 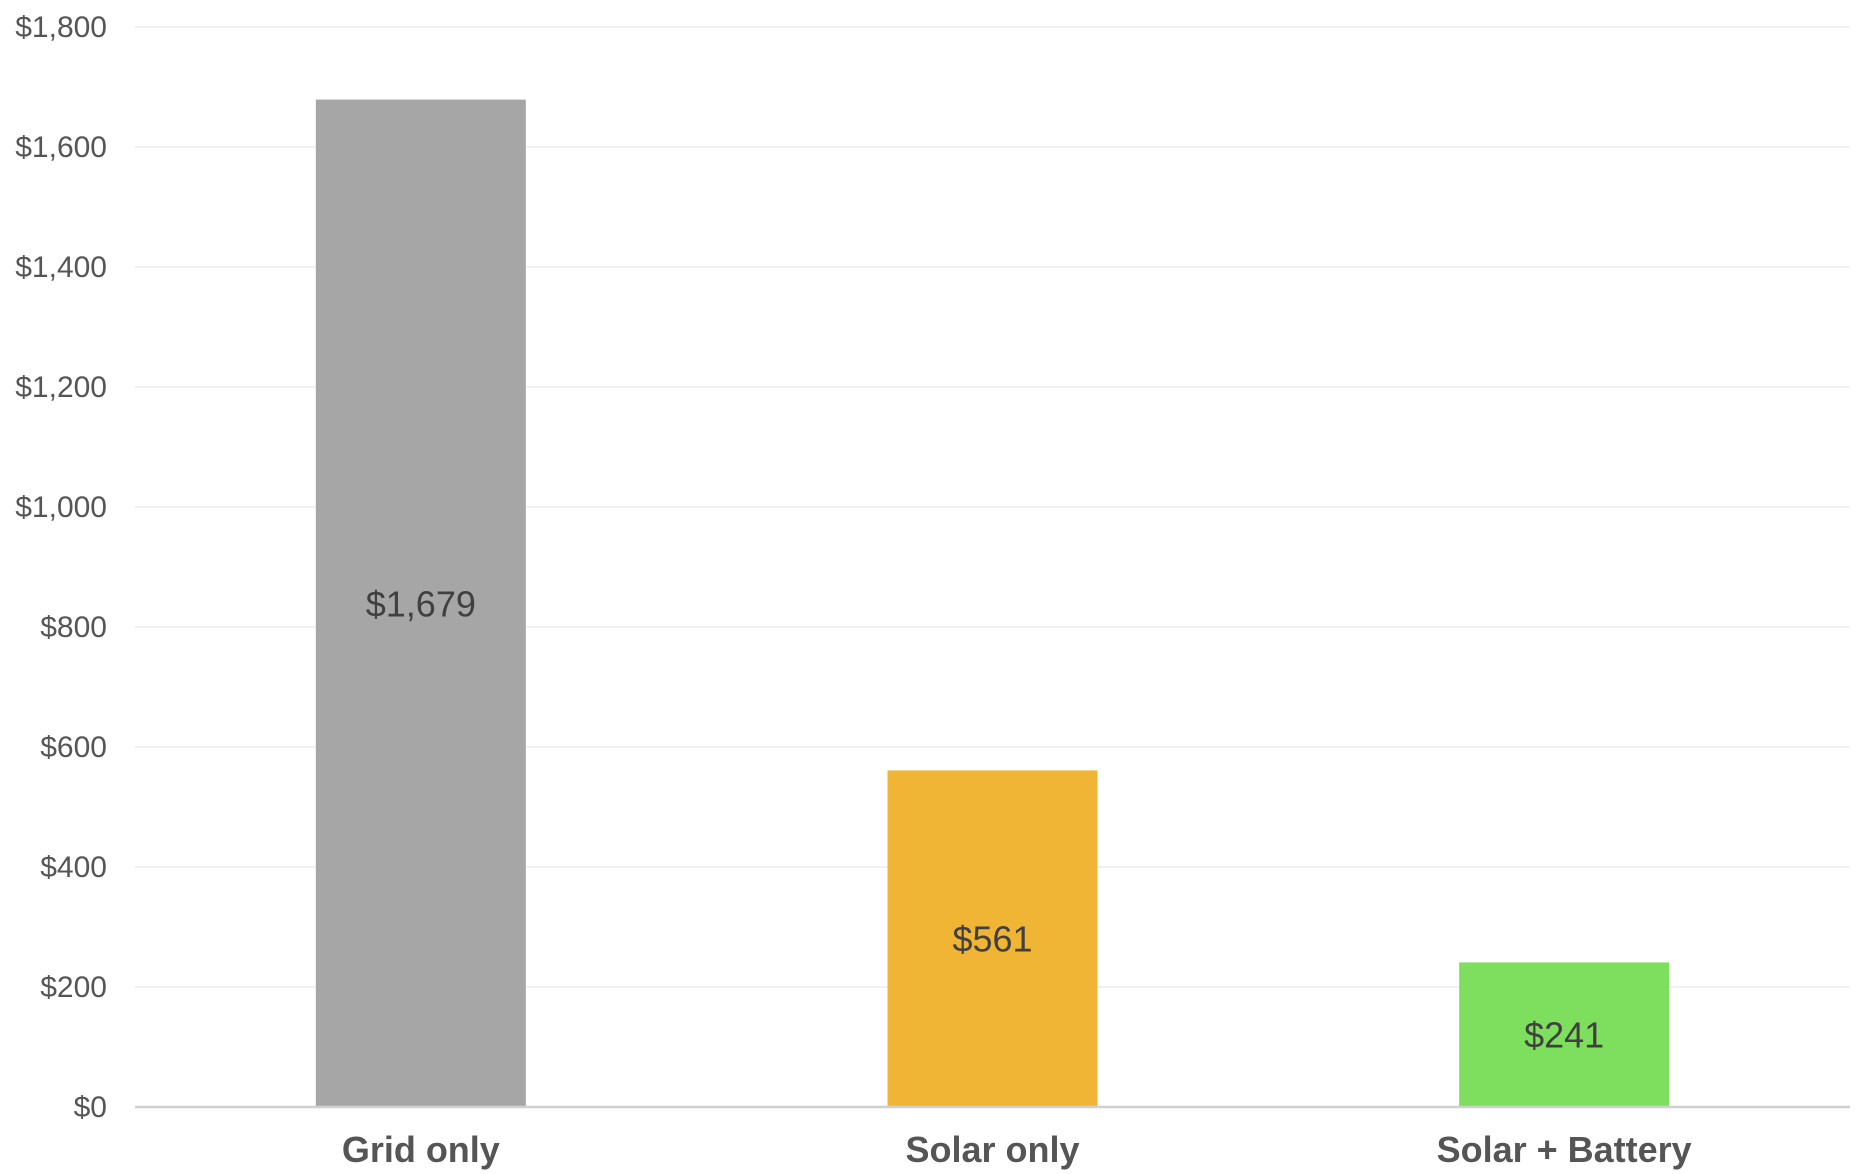 I want to click on y-tick-label: $800, so click(x=73, y=627).